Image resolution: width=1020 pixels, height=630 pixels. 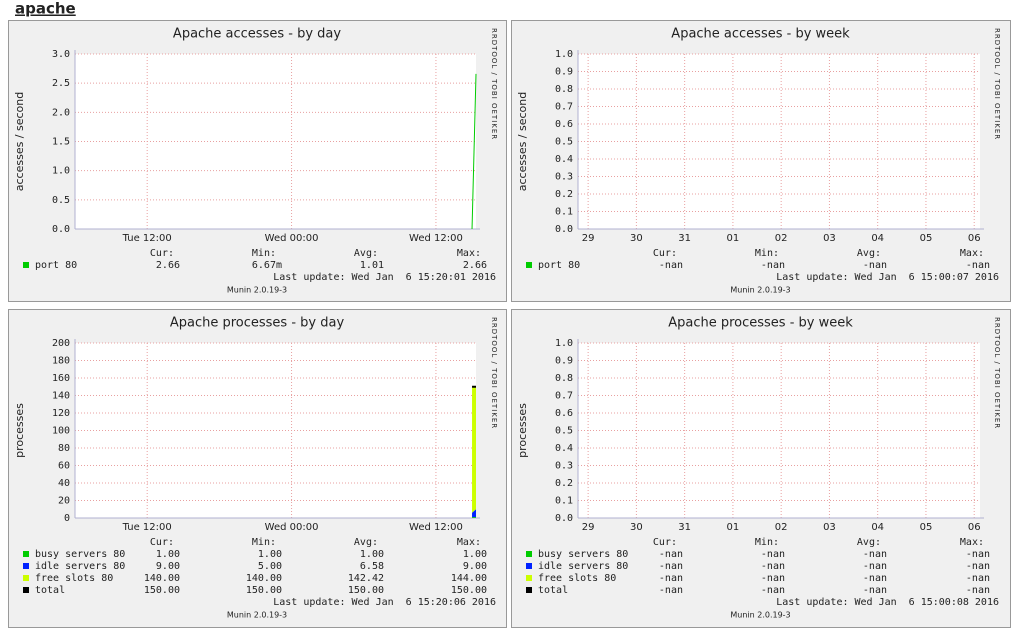 I want to click on legend-label: busy servers 80, so click(x=583, y=554).